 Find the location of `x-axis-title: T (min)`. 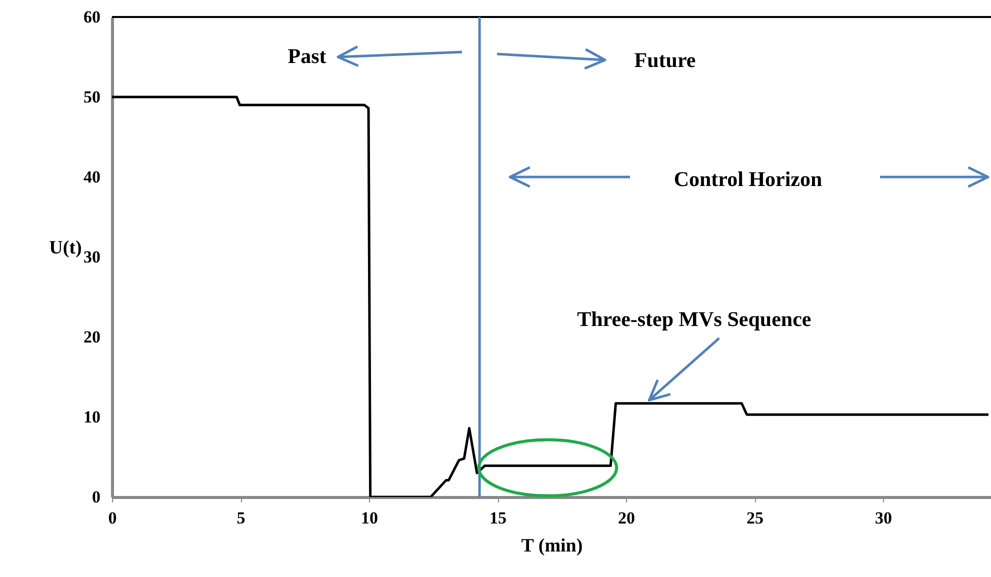

x-axis-title: T (min) is located at coordinates (552, 546).